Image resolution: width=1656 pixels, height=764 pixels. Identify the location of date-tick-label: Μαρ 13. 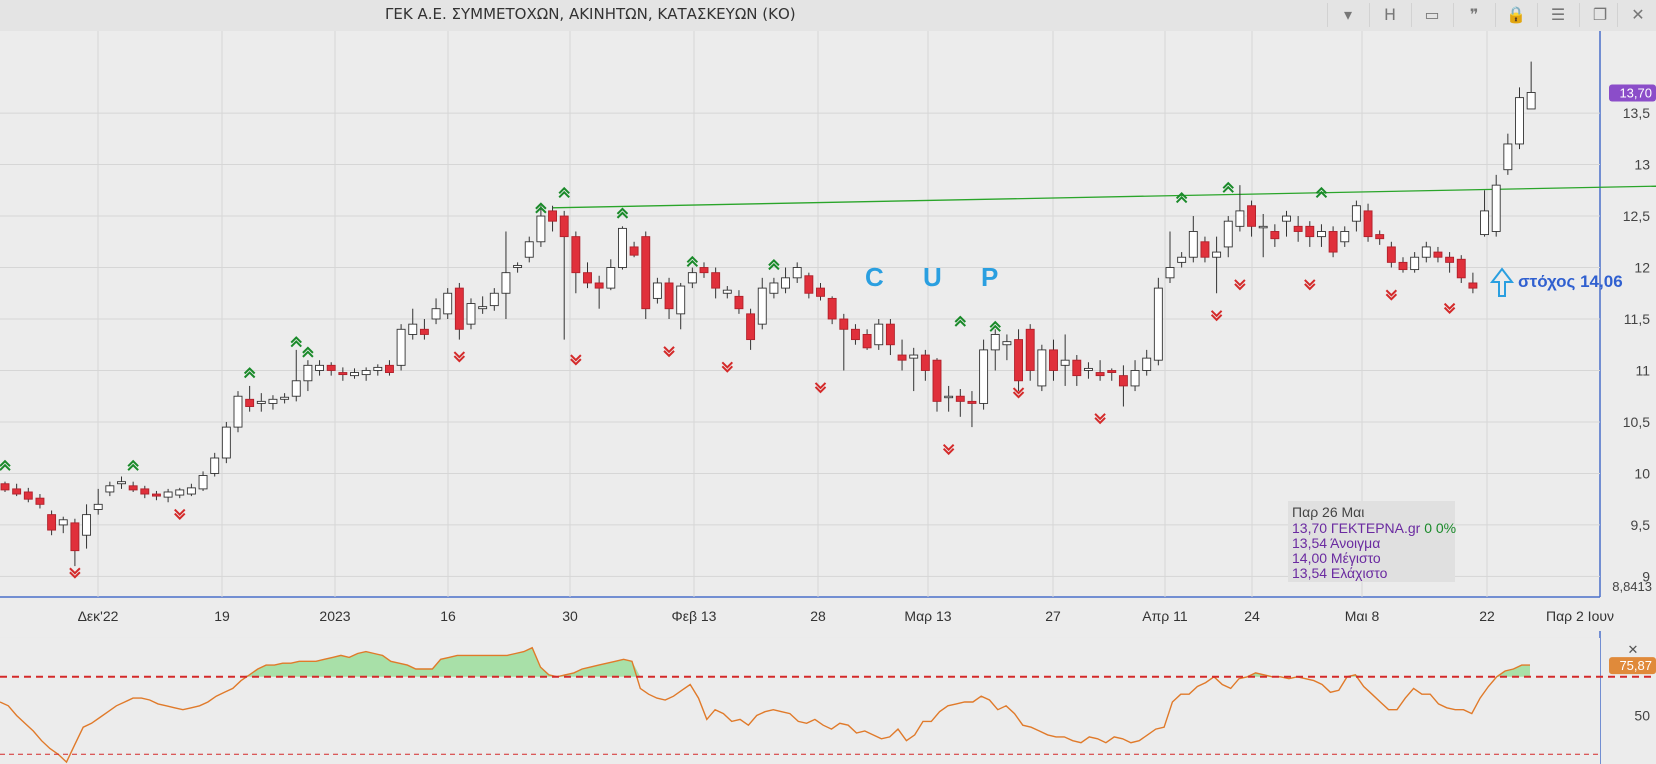
(927, 616).